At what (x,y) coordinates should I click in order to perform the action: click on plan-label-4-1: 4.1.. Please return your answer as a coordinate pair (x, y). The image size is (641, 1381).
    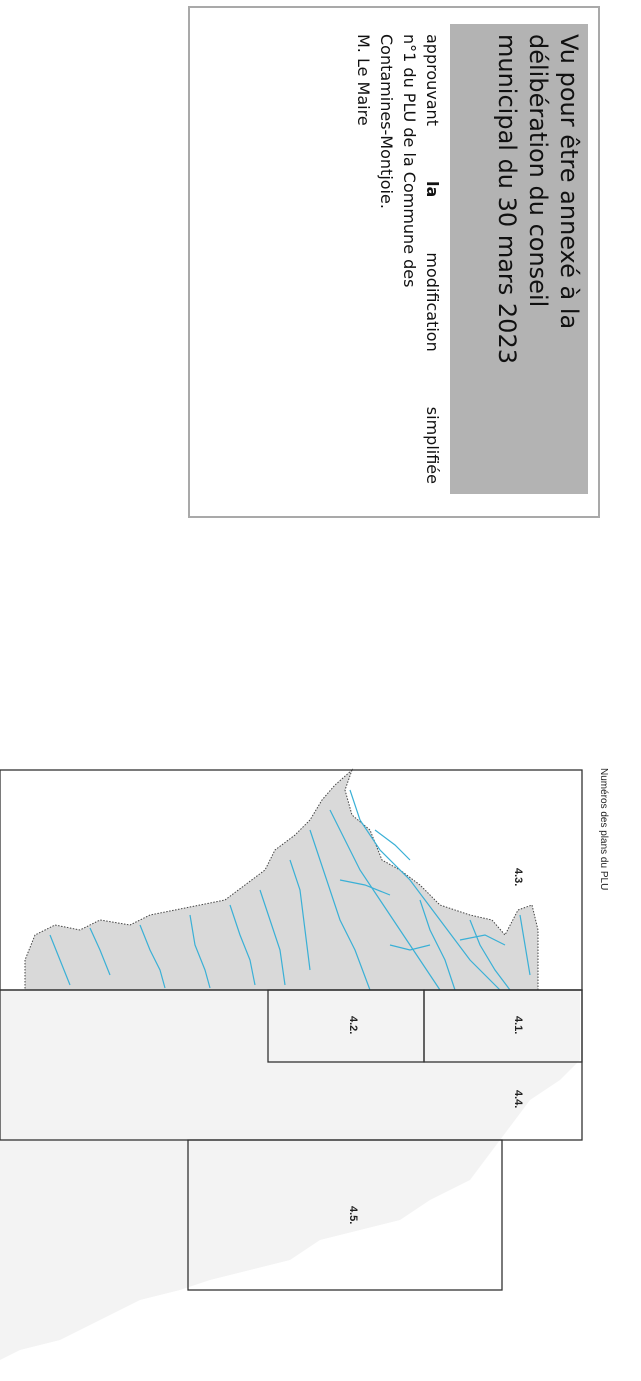
    Looking at the image, I should click on (518, 1025).